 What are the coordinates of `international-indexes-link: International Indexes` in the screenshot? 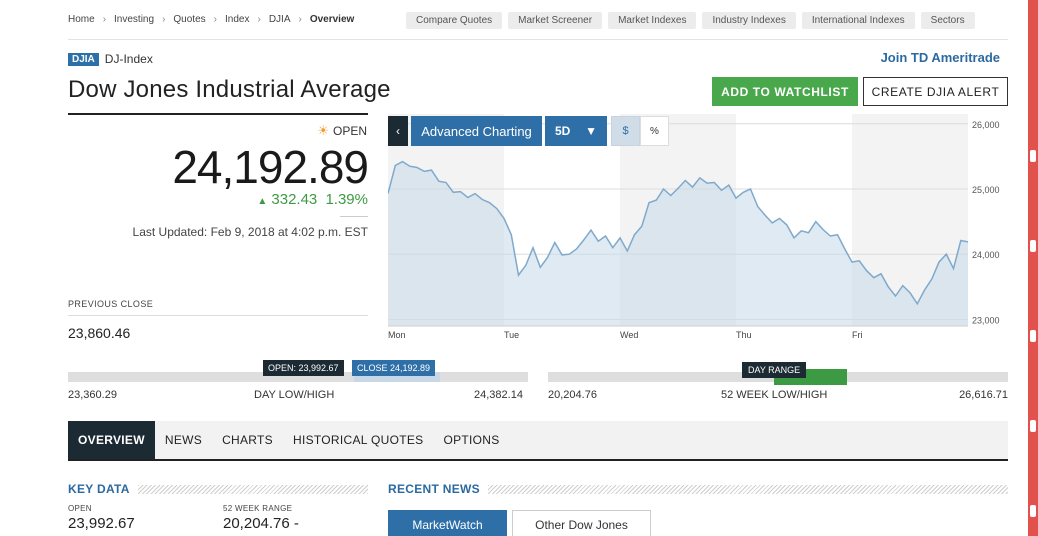 It's located at (858, 20).